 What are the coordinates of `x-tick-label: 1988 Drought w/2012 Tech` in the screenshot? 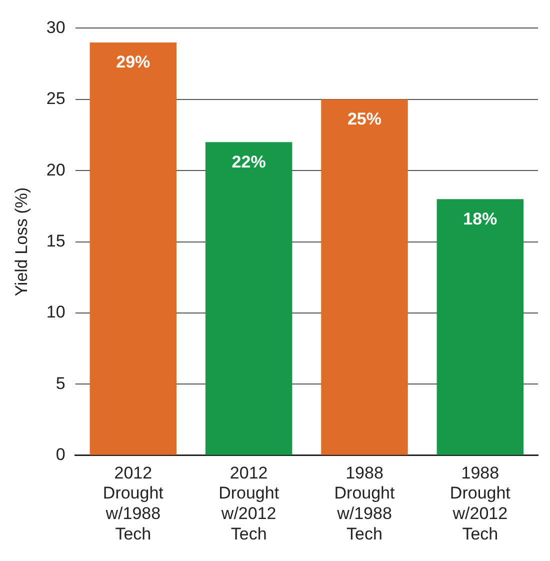 It's located at (480, 503).